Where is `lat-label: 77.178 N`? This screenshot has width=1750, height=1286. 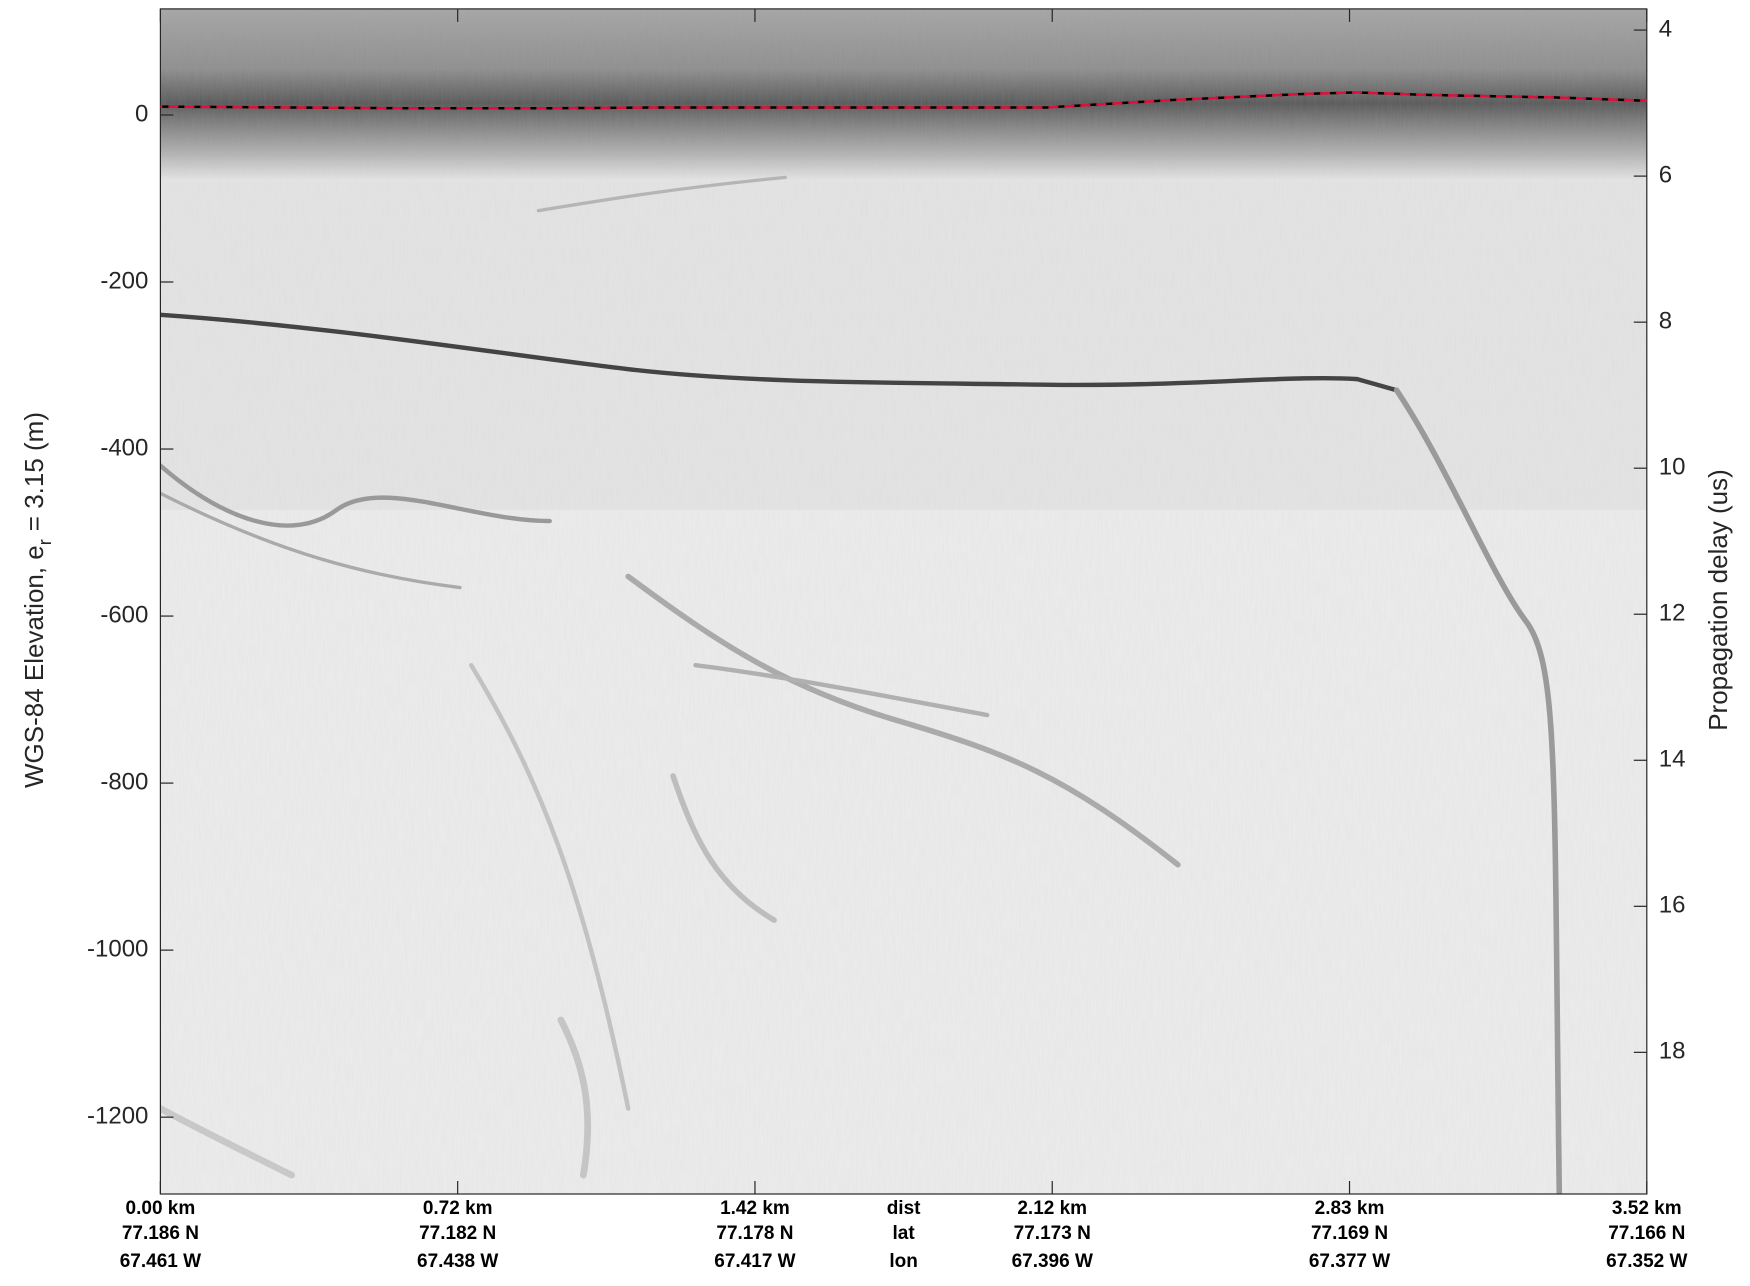 lat-label: 77.178 N is located at coordinates (754, 1233).